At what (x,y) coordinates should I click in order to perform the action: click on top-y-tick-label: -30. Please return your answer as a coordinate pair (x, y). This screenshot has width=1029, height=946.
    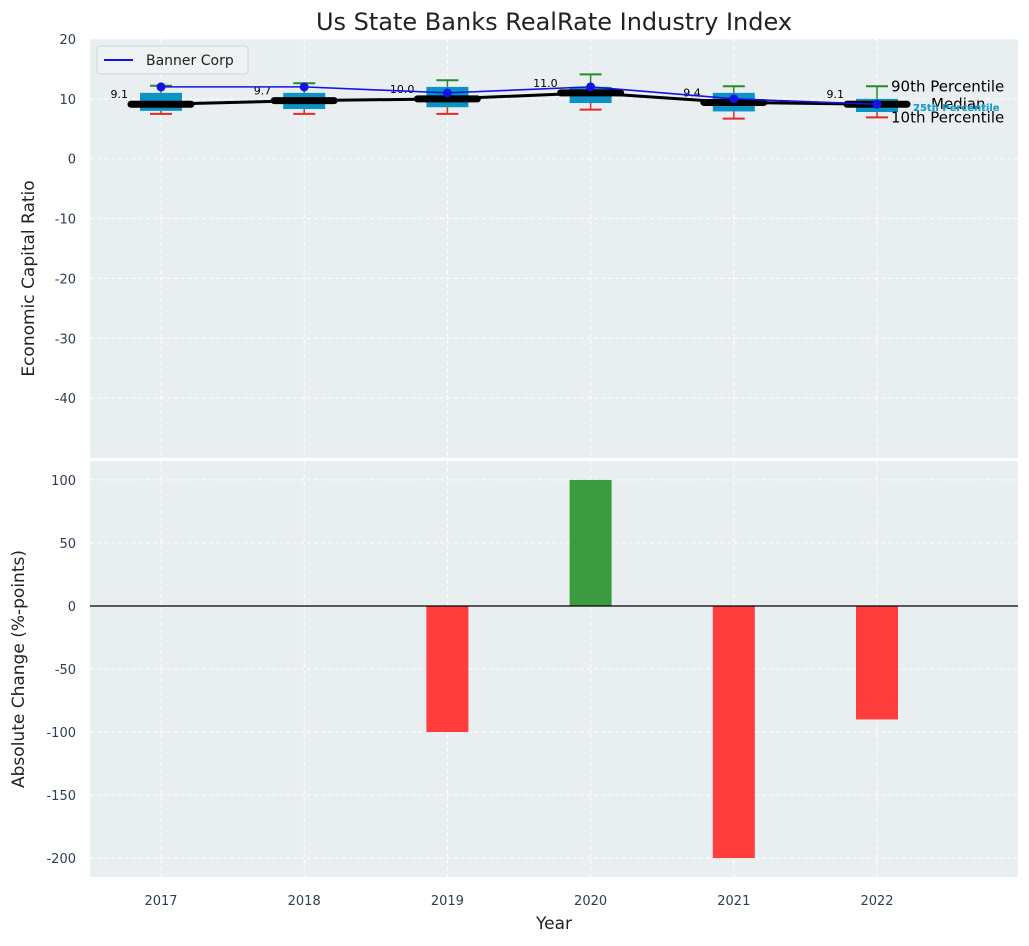
    Looking at the image, I should click on (65, 339).